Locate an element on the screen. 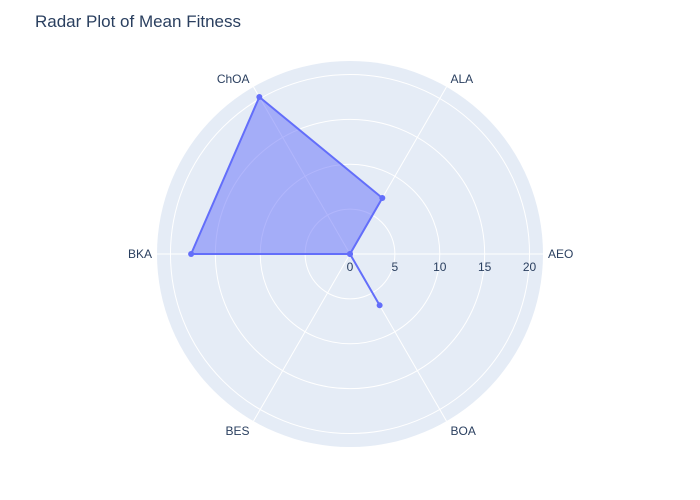 This screenshot has height=500, width=700. radial-tick-label: 10 is located at coordinates (440, 267).